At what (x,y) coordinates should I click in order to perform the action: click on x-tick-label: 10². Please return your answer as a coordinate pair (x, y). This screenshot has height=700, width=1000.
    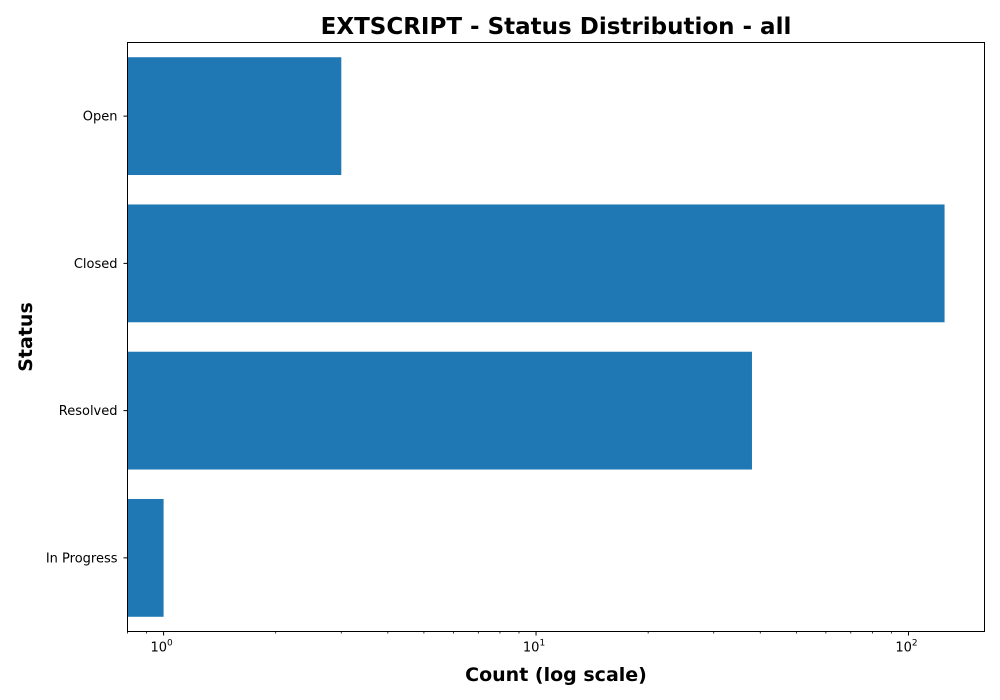
    Looking at the image, I should click on (906, 647).